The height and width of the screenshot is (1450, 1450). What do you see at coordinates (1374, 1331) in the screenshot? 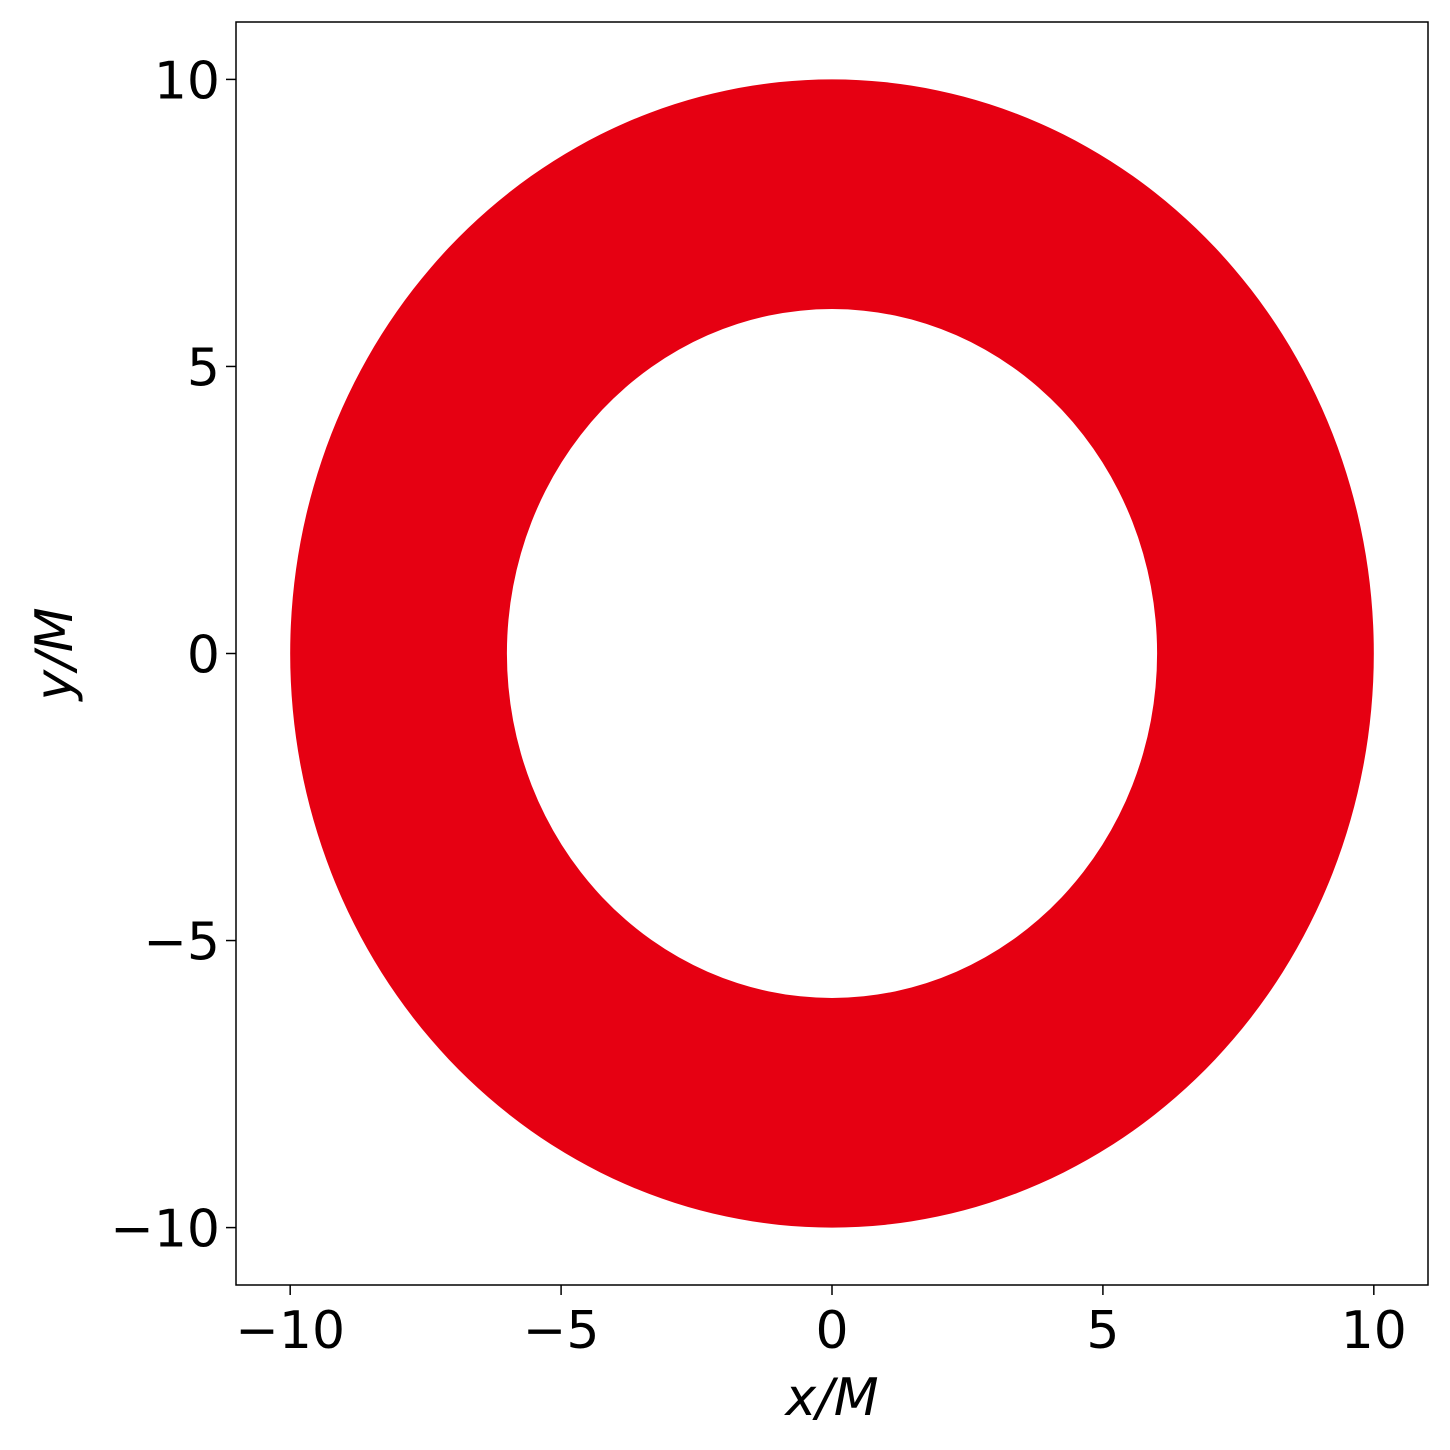
I see `x-tick-label: 10` at bounding box center [1374, 1331].